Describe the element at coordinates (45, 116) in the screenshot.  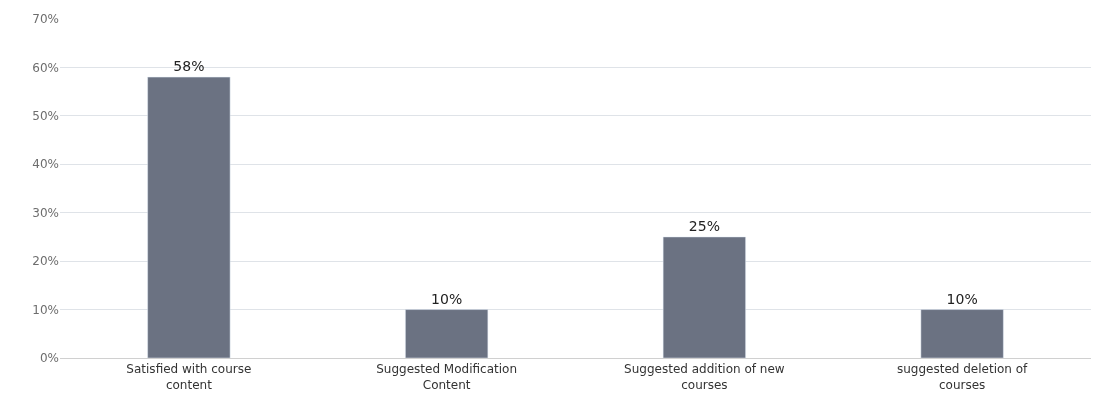
I see `y-tick-label: 50%` at that location.